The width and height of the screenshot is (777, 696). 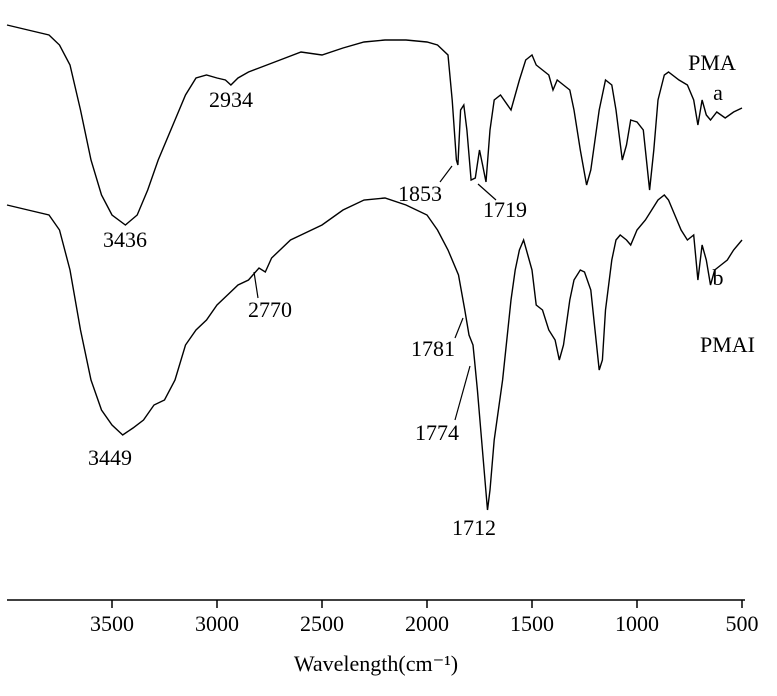 What do you see at coordinates (322, 623) in the screenshot?
I see `x-tick-label: 2500` at bounding box center [322, 623].